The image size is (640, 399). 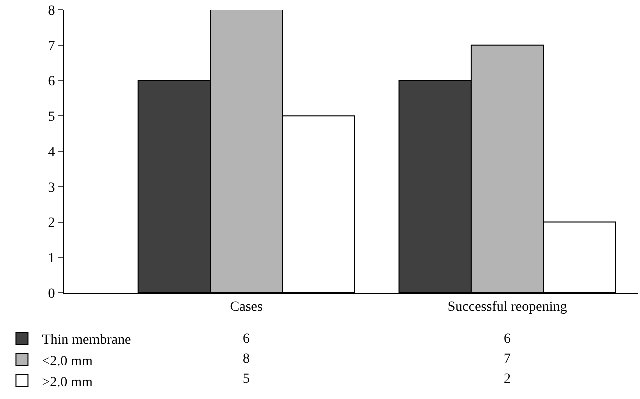 What do you see at coordinates (52, 46) in the screenshot?
I see `y-tick-label: 7` at bounding box center [52, 46].